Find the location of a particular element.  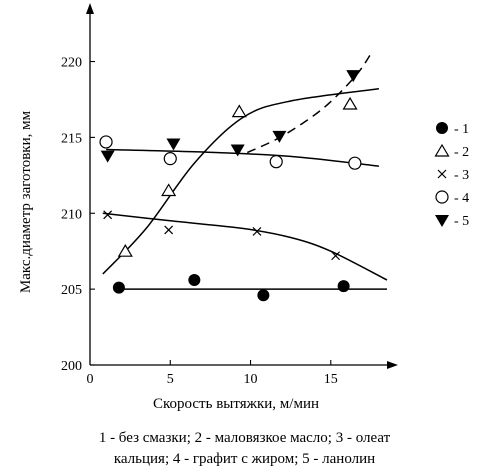

y-tick-label: 215 is located at coordinates (71, 138).